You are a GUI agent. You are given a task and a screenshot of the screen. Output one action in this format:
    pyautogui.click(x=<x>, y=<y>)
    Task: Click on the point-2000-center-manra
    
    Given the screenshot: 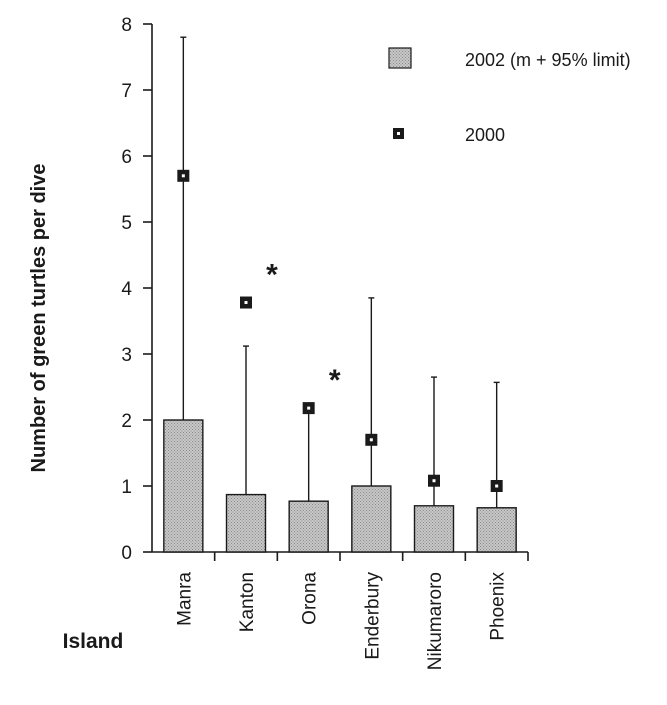 What is the action you would take?
    pyautogui.click(x=183, y=176)
    